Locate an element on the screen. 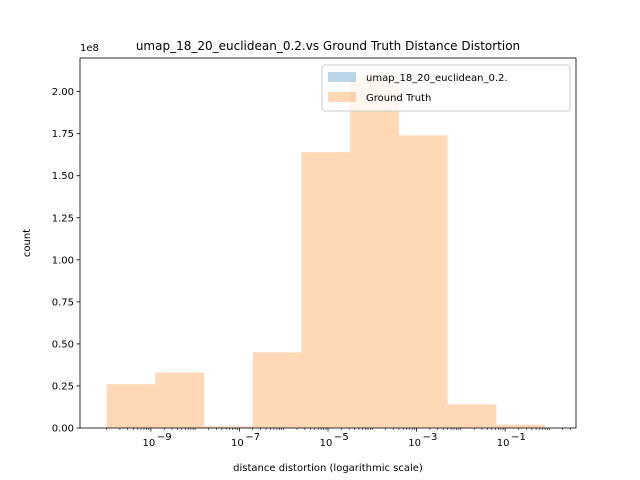 This screenshot has height=480, width=640. y-tick-label: 2.00 is located at coordinates (63, 92).